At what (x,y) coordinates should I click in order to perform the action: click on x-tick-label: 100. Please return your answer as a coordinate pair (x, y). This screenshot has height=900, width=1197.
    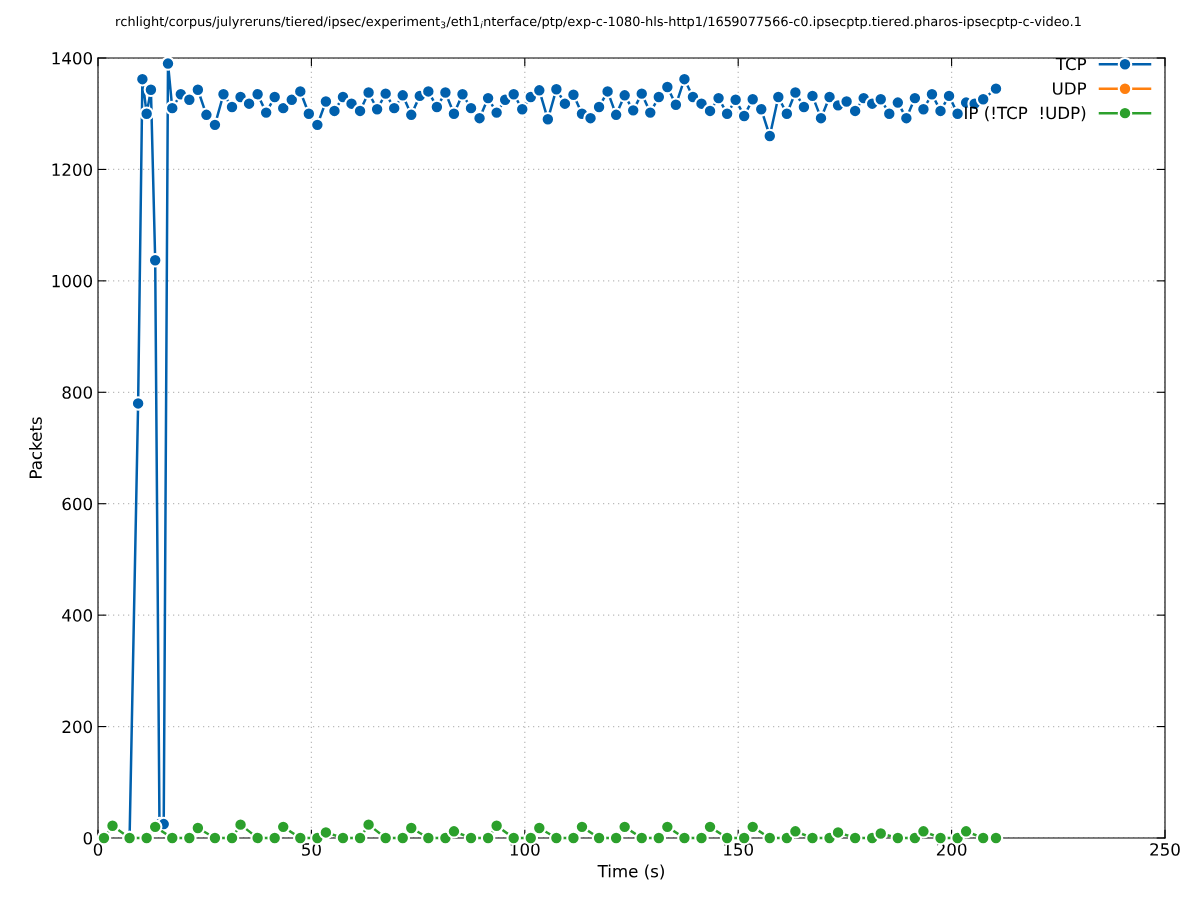
    Looking at the image, I should click on (525, 849).